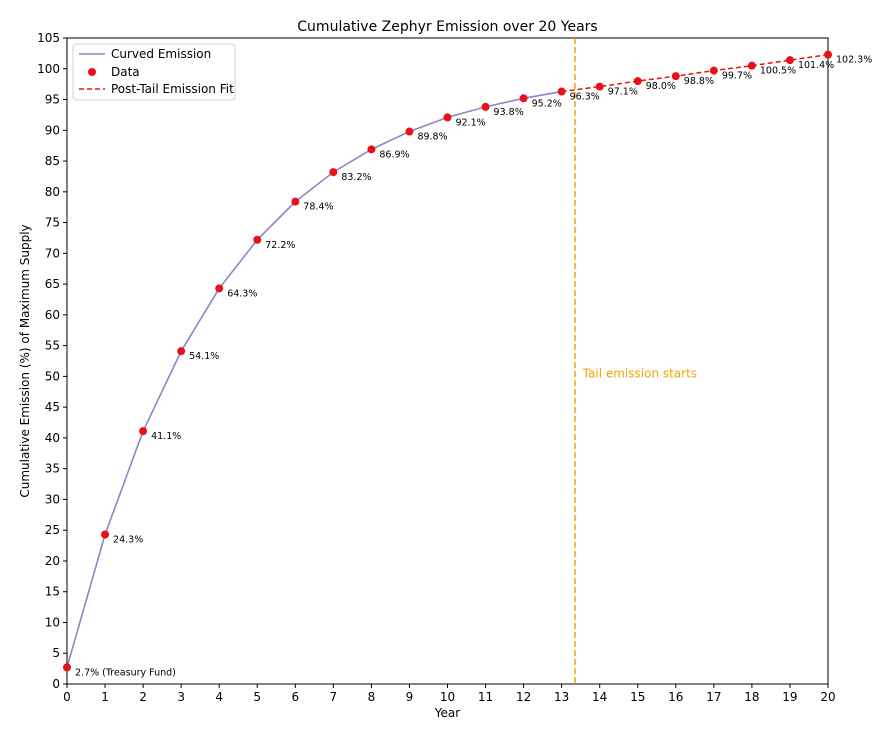 The width and height of the screenshot is (884, 740). What do you see at coordinates (48, 38) in the screenshot?
I see `y-tick-label: 105` at bounding box center [48, 38].